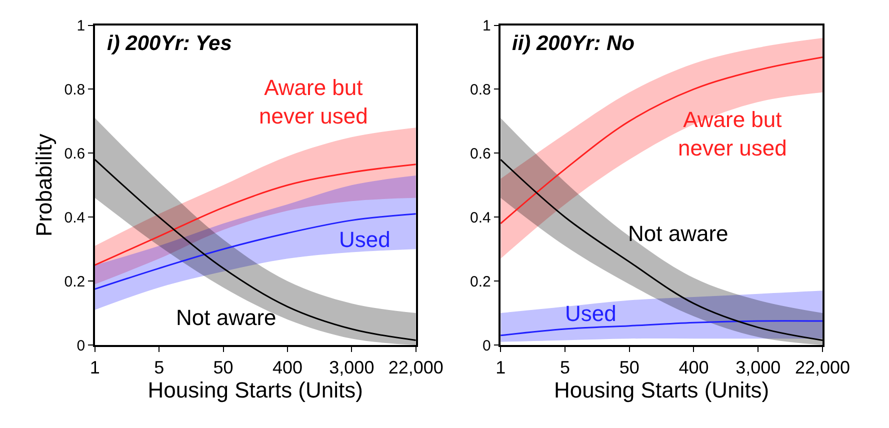 The image size is (889, 428). What do you see at coordinates (169, 43) in the screenshot?
I see `chart-title: i) 200Yr: Yes` at bounding box center [169, 43].